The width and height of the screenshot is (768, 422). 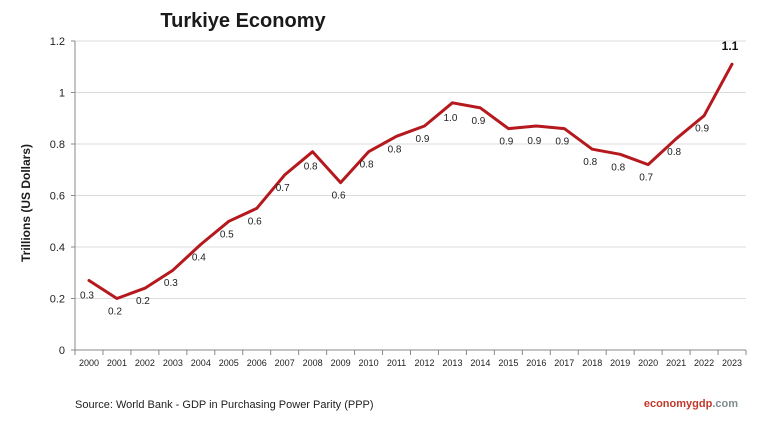 What do you see at coordinates (145, 363) in the screenshot?
I see `x-tick-label: 2002` at bounding box center [145, 363].